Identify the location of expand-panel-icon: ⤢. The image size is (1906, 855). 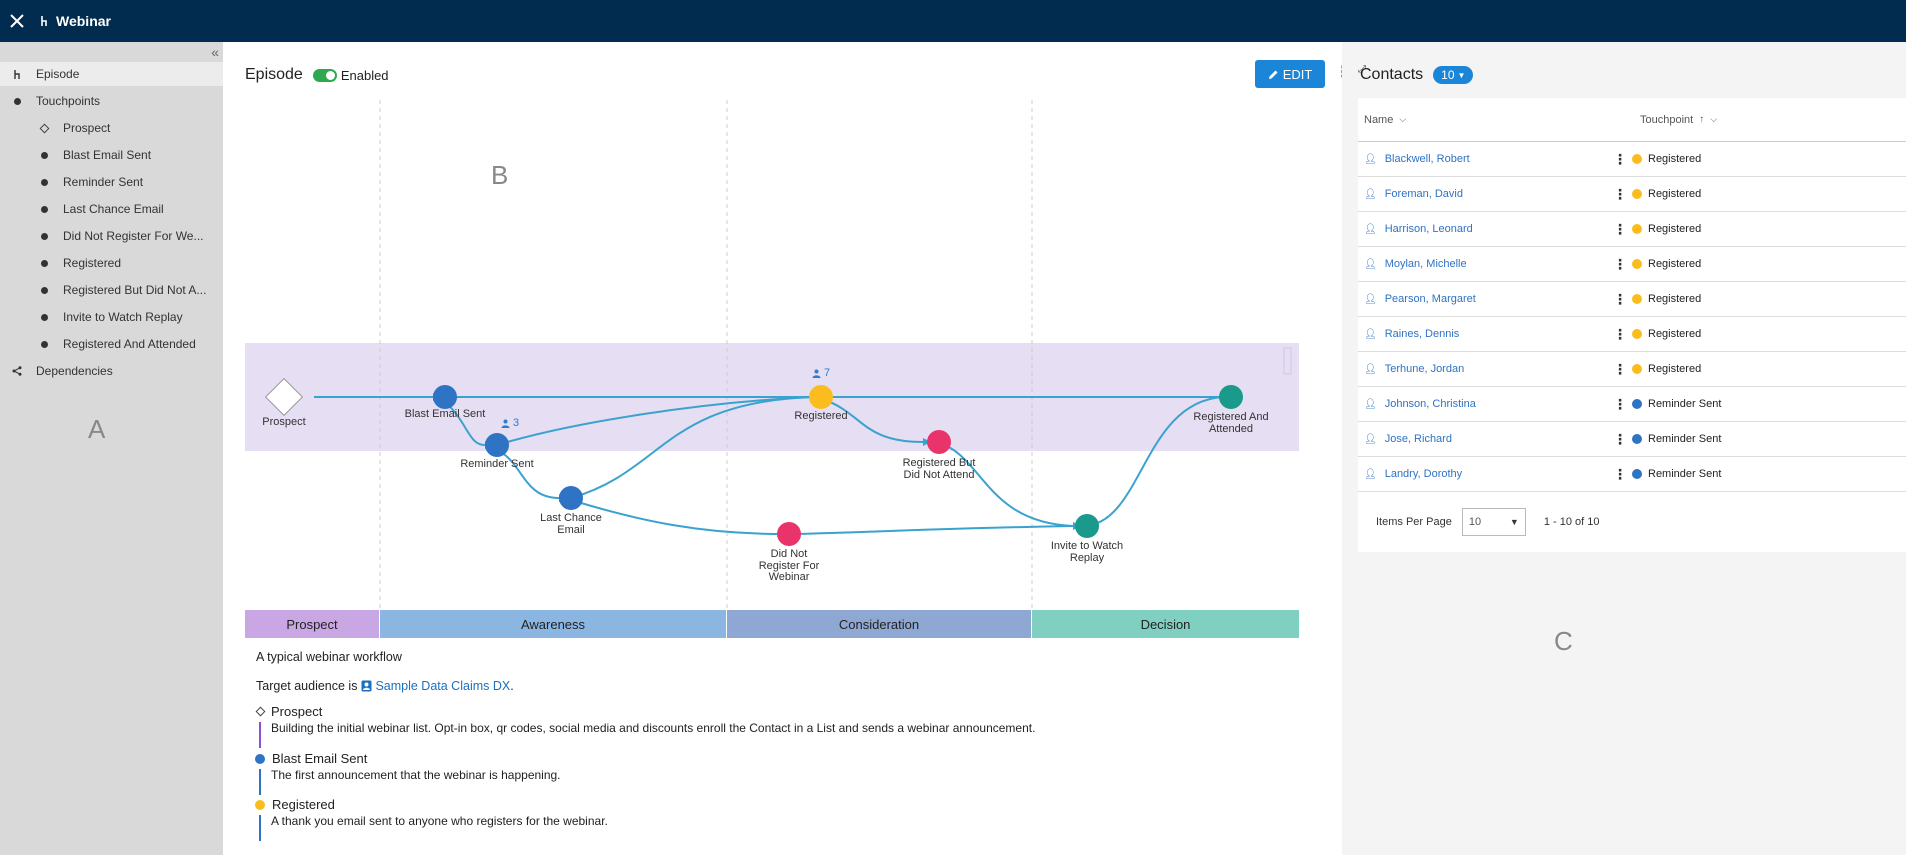
(1362, 69).